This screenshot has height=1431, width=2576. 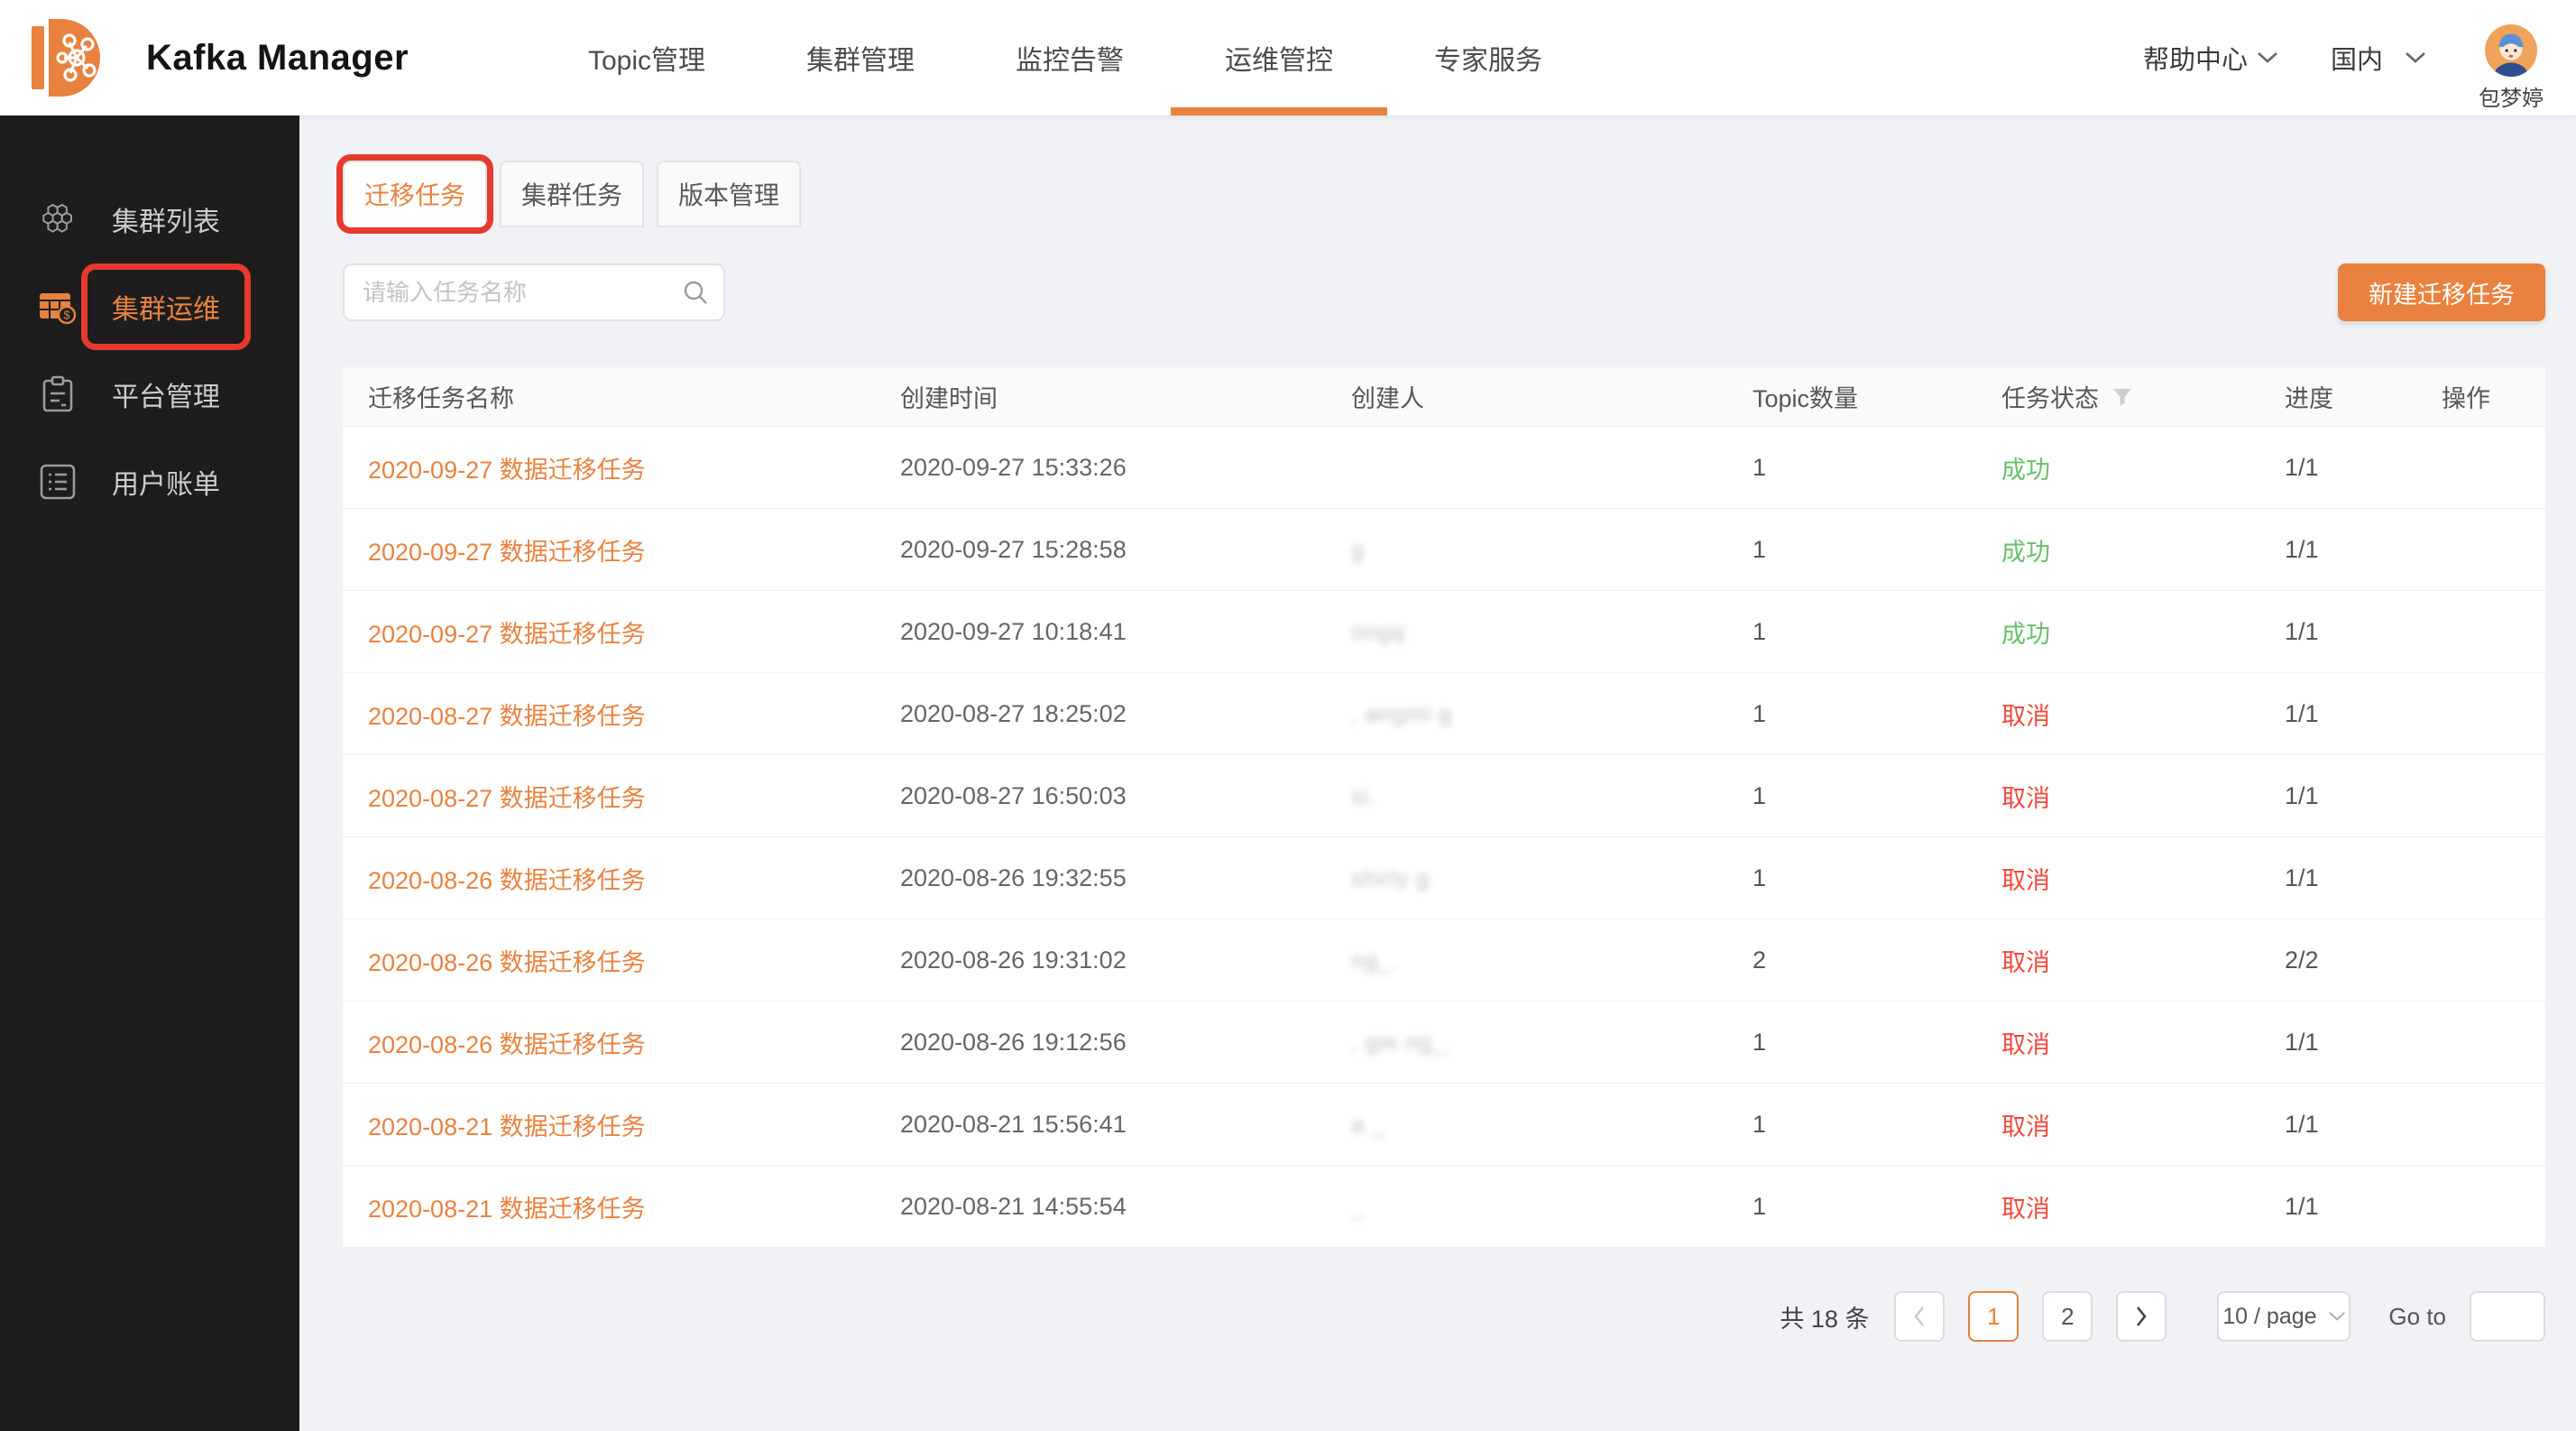 I want to click on avatar, so click(x=2511, y=50).